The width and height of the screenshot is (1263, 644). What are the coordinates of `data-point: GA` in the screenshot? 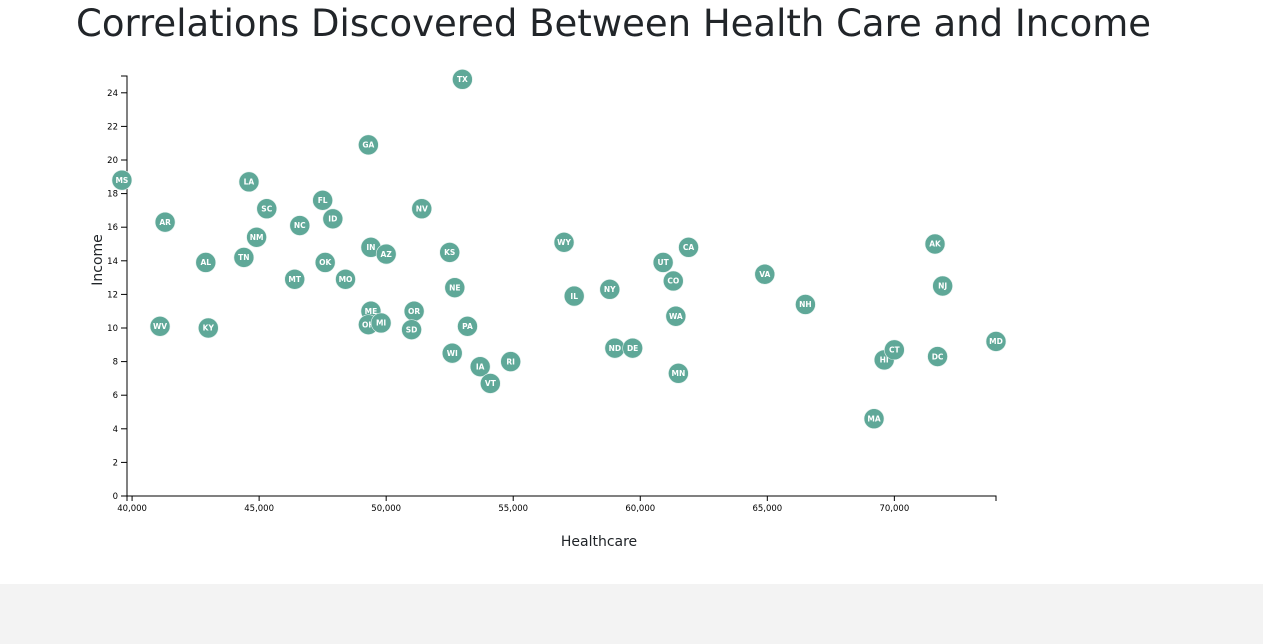 It's located at (368, 145).